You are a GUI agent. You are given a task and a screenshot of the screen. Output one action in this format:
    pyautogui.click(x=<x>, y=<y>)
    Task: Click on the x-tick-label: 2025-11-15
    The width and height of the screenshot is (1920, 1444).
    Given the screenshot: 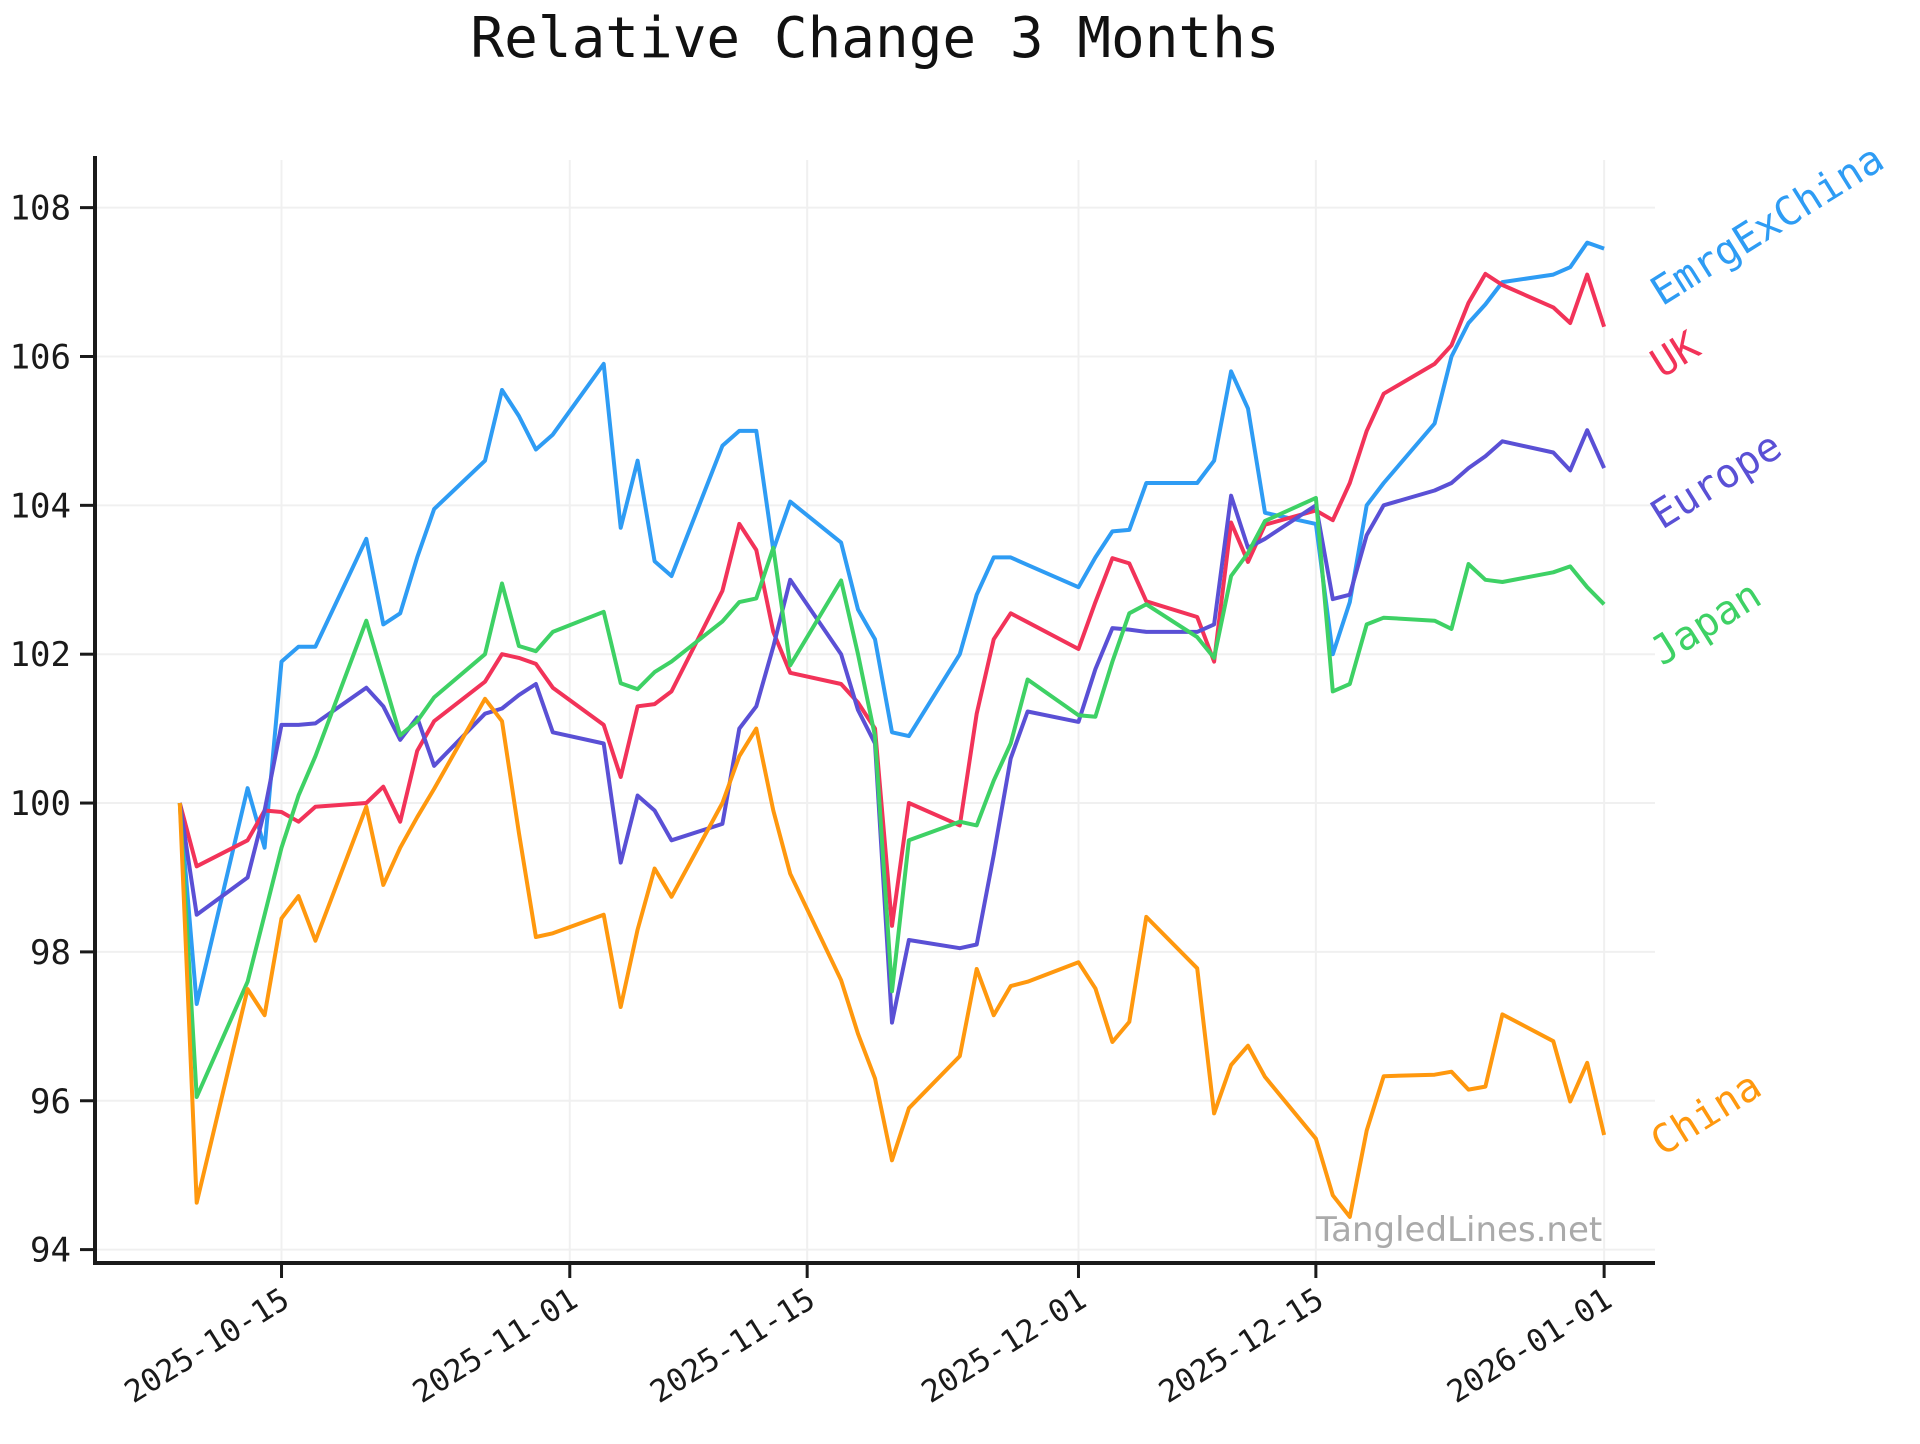 What is the action you would take?
    pyautogui.click(x=732, y=1345)
    